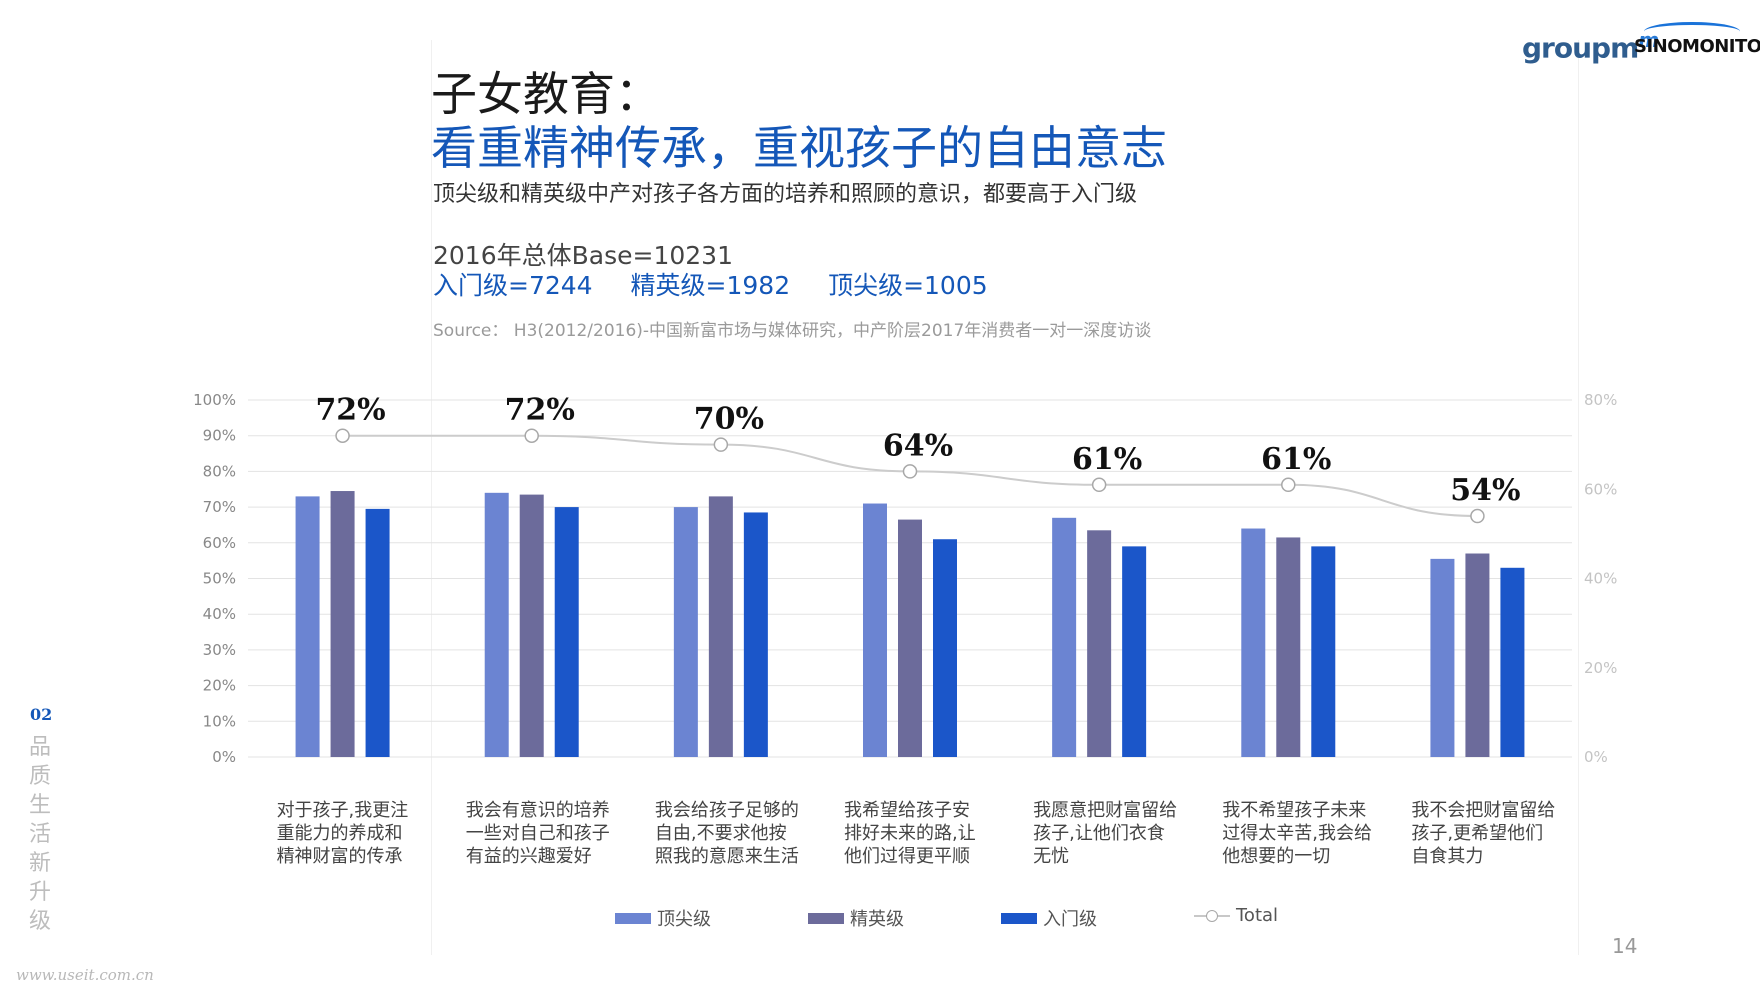 The height and width of the screenshot is (990, 1760). I want to click on watermark: www.useit.com.cn, so click(85, 975).